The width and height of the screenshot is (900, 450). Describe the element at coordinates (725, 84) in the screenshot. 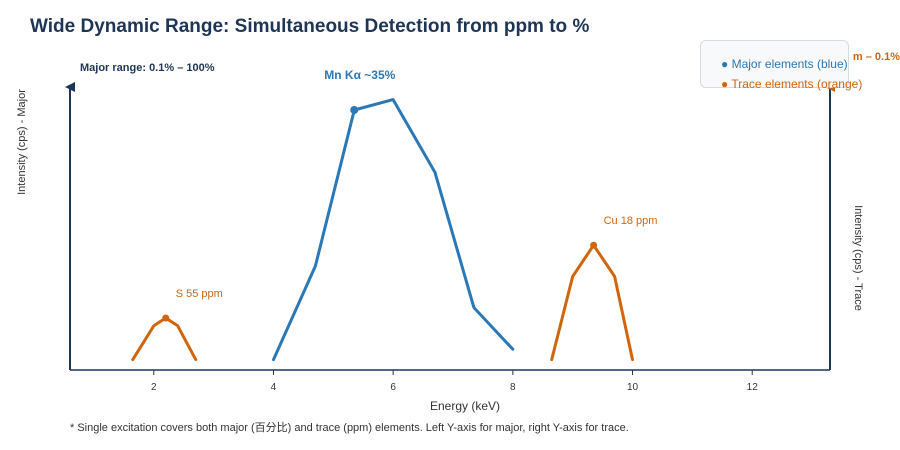

I see `legend-trace-marker: ●` at that location.